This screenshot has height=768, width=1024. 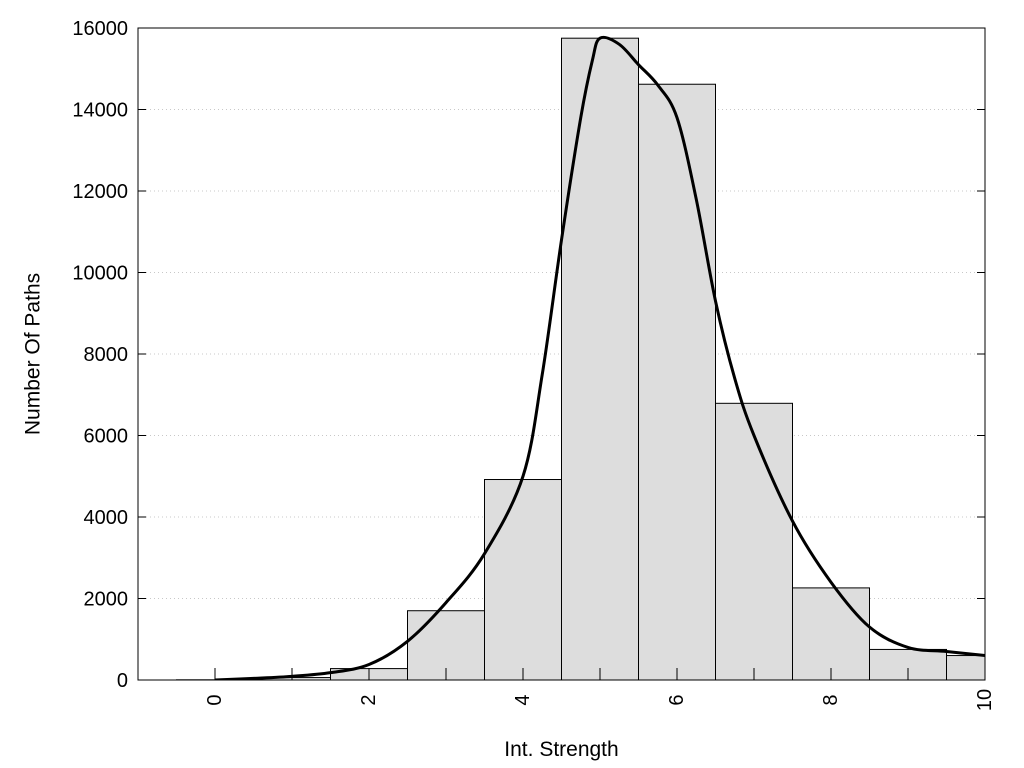 What do you see at coordinates (215, 699) in the screenshot?
I see `x-tick-label: 0` at bounding box center [215, 699].